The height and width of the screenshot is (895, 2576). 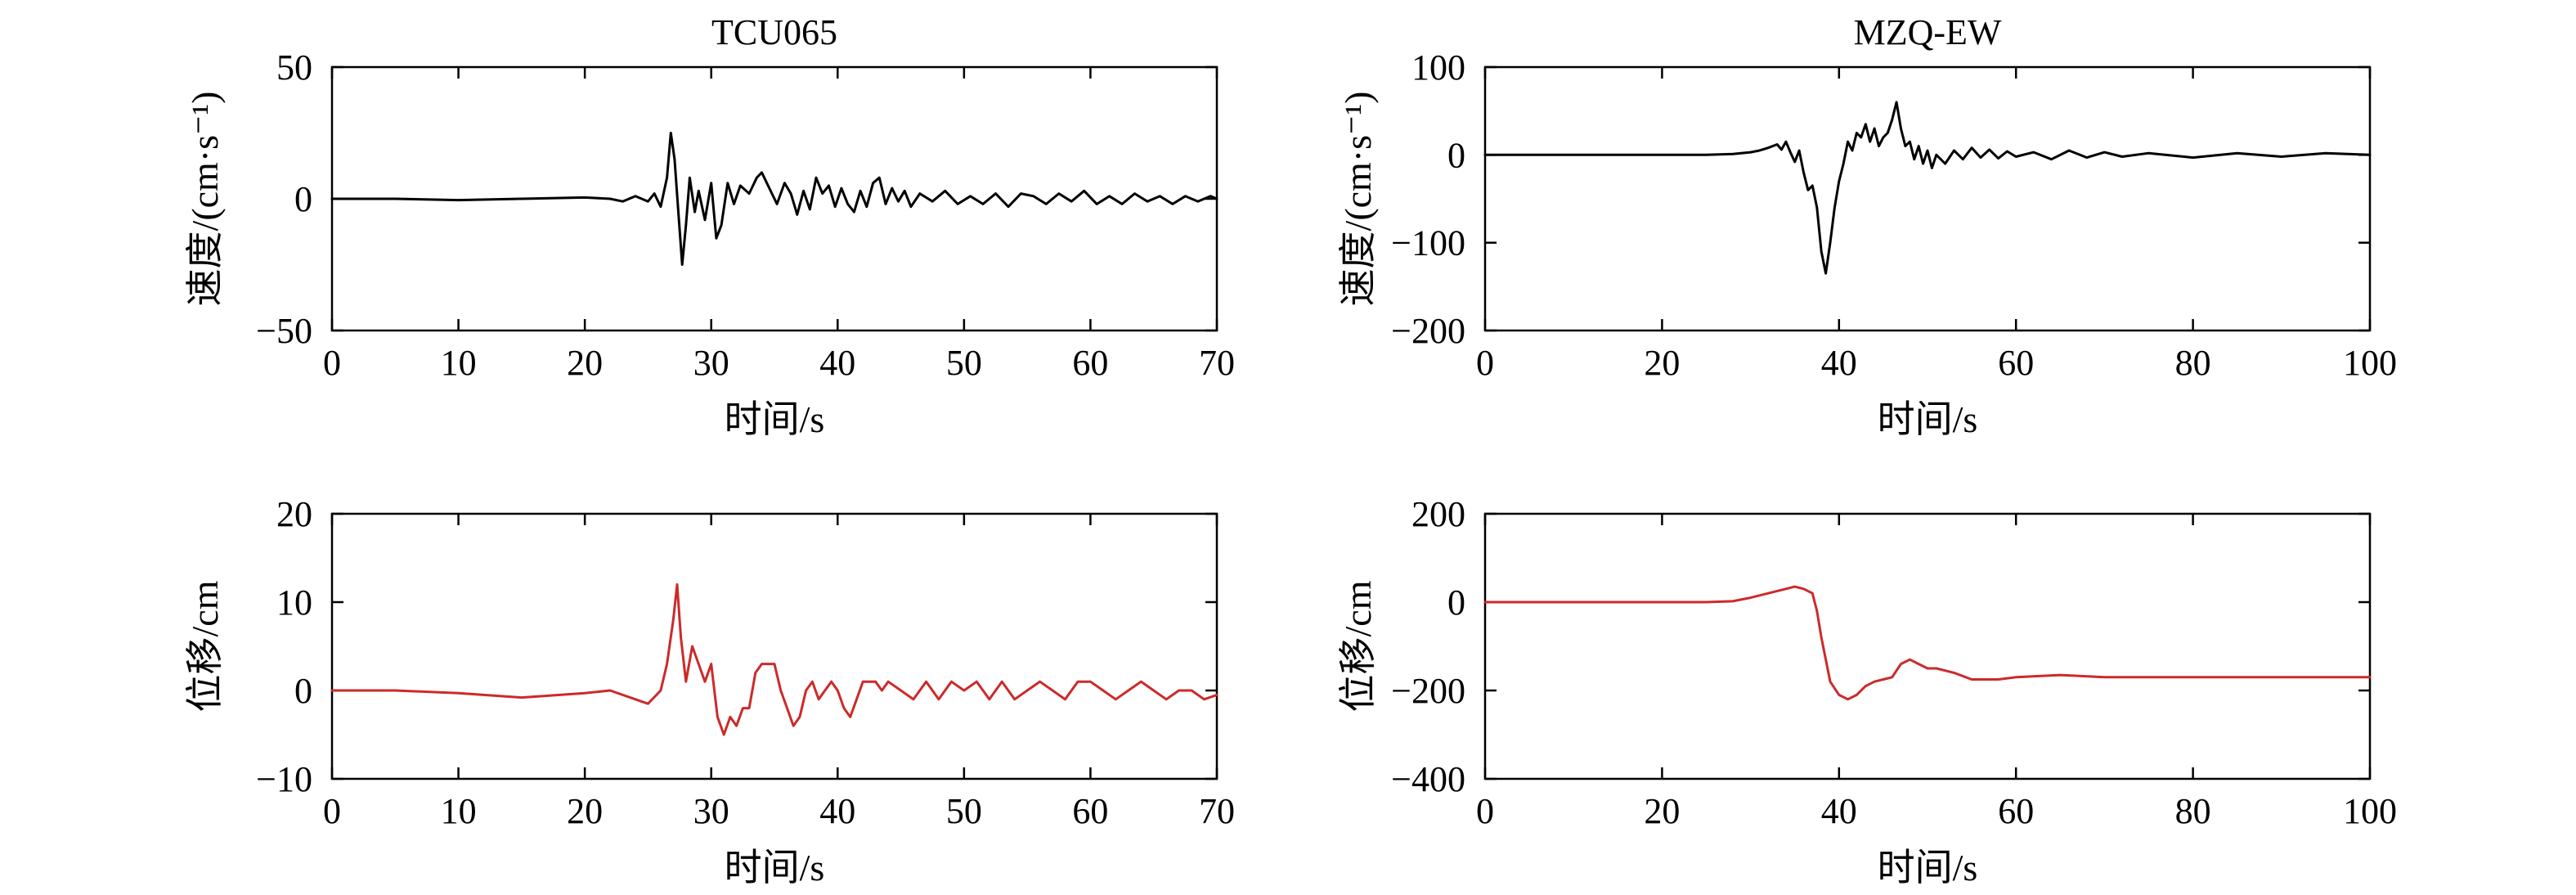 I want to click on y-tick-label: −100, so click(x=1428, y=243).